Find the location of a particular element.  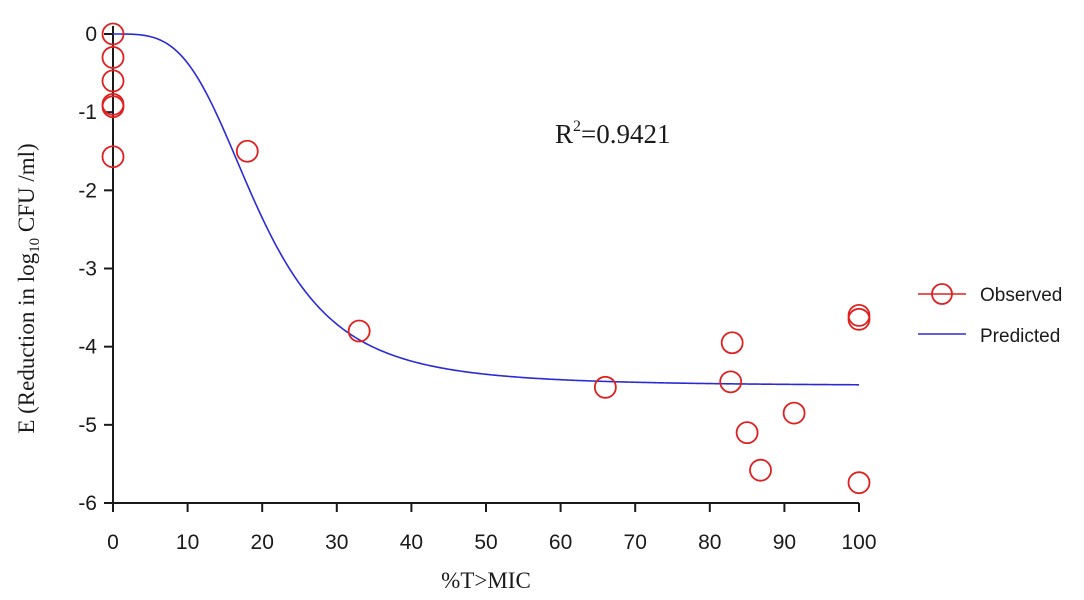

x-axis-title: %T>MIC is located at coordinates (486, 580).